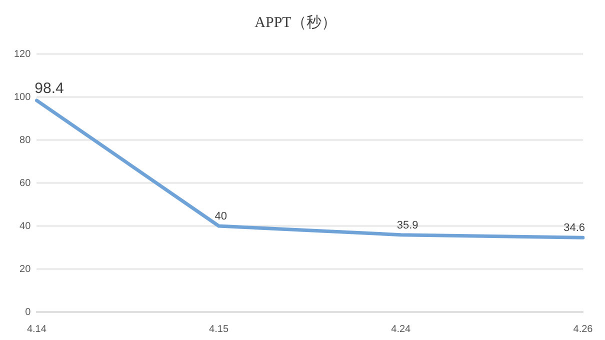 The width and height of the screenshot is (605, 340). Describe the element at coordinates (26, 269) in the screenshot. I see `y-tick-label: 20` at that location.